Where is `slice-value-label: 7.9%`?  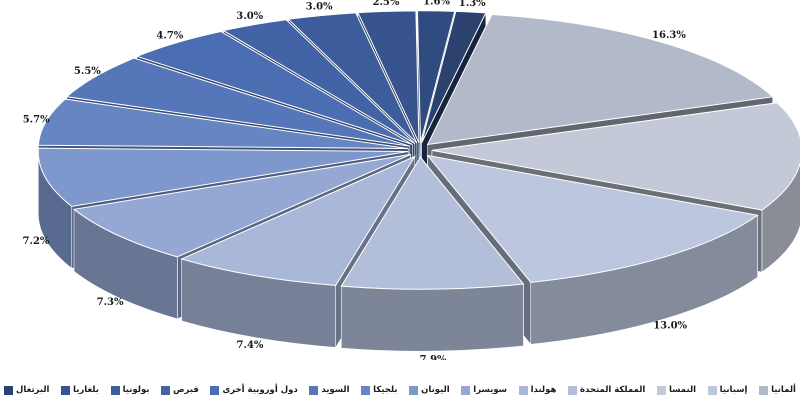 slice-value-label: 7.9% is located at coordinates (433, 357).